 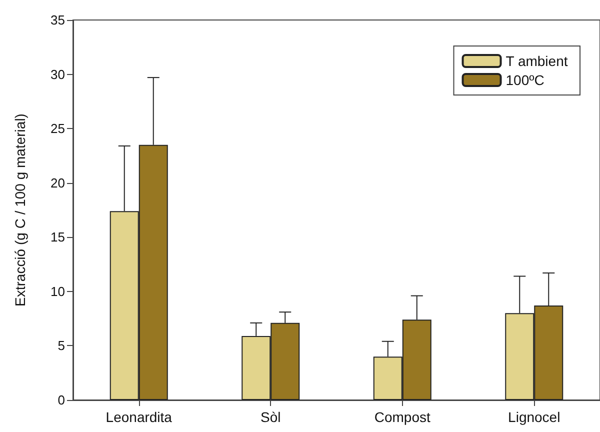 What do you see at coordinates (534, 417) in the screenshot?
I see `x-tick-label: Lignocel` at bounding box center [534, 417].